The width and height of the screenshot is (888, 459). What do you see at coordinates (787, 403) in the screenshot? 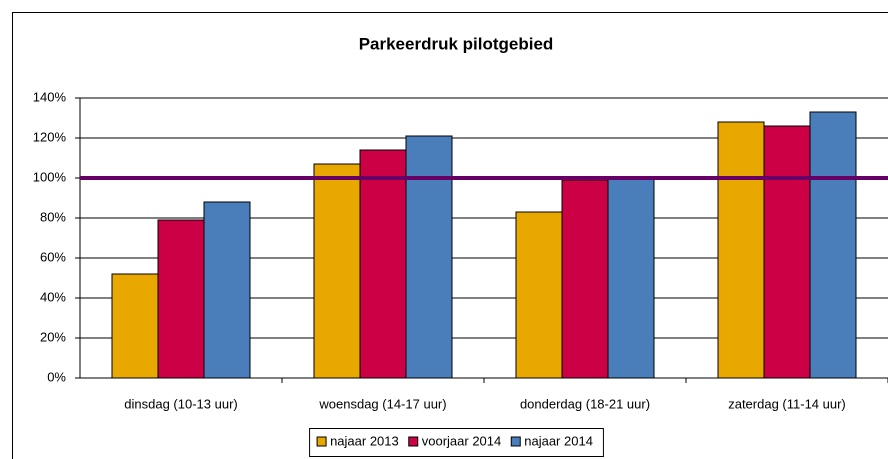
I see `x-tick-label: zaterdag (11-14 uur)` at bounding box center [787, 403].